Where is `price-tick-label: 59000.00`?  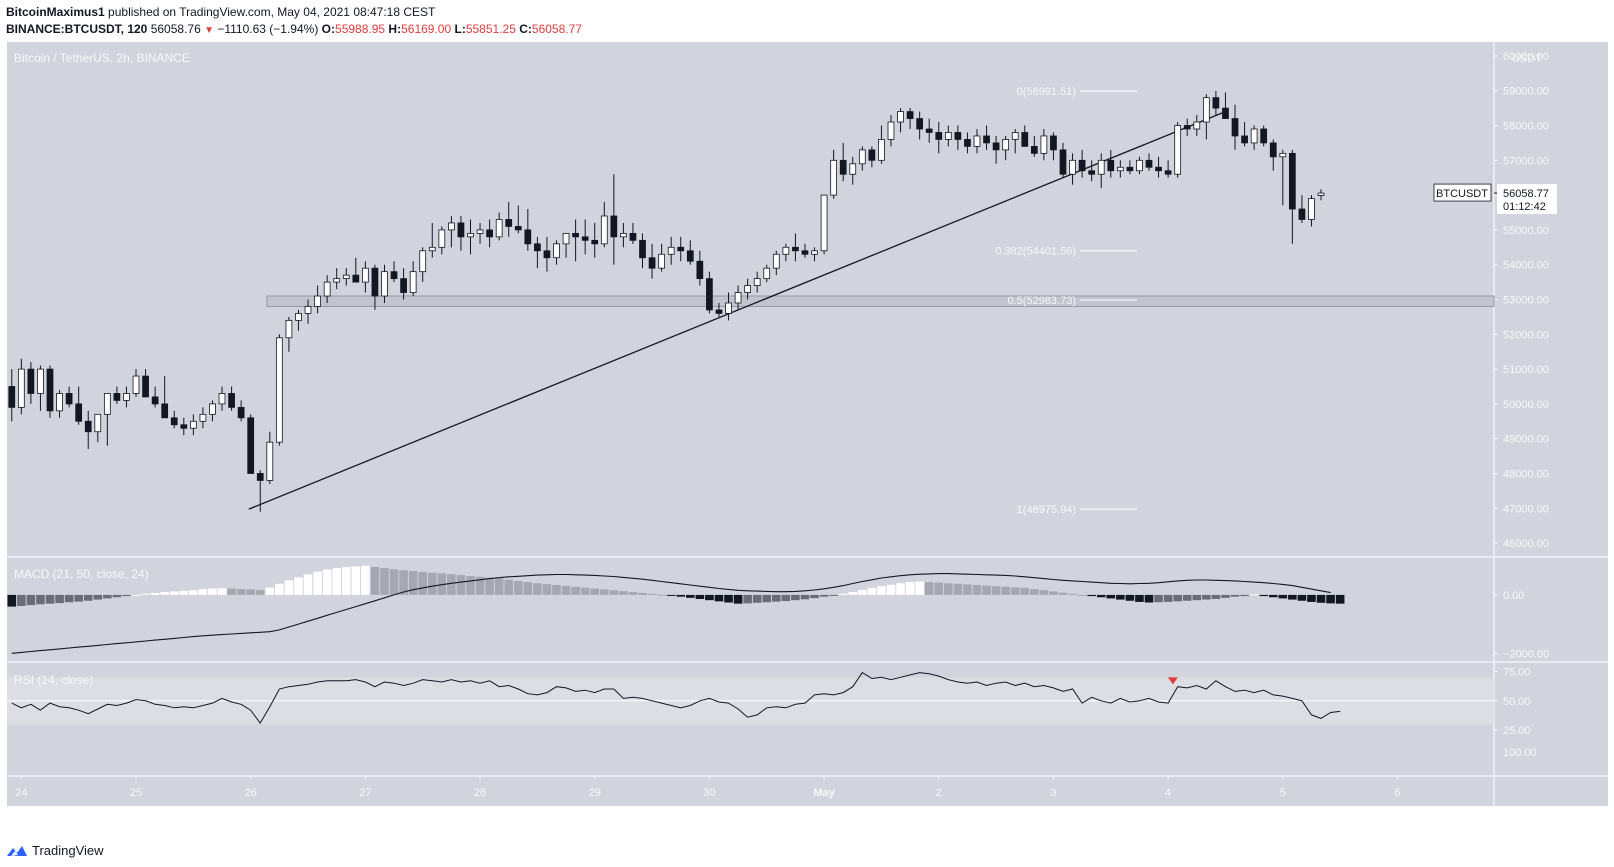
price-tick-label: 59000.00 is located at coordinates (1526, 92).